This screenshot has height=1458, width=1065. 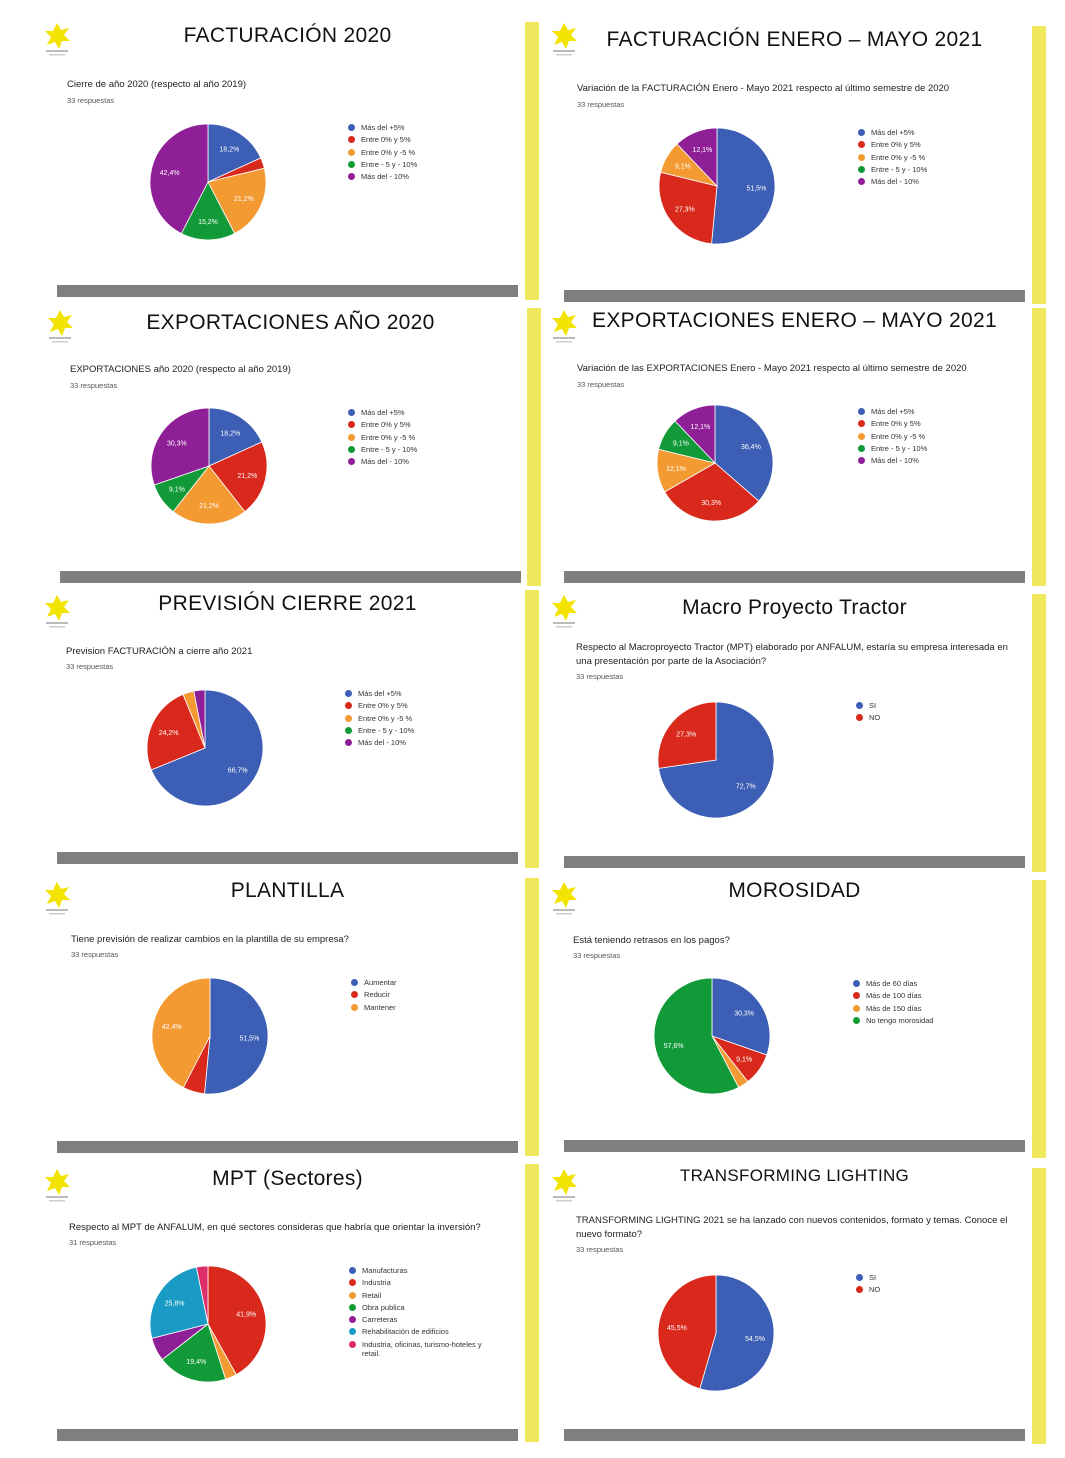 What do you see at coordinates (380, 1320) in the screenshot?
I see `legend-label: Carreteras` at bounding box center [380, 1320].